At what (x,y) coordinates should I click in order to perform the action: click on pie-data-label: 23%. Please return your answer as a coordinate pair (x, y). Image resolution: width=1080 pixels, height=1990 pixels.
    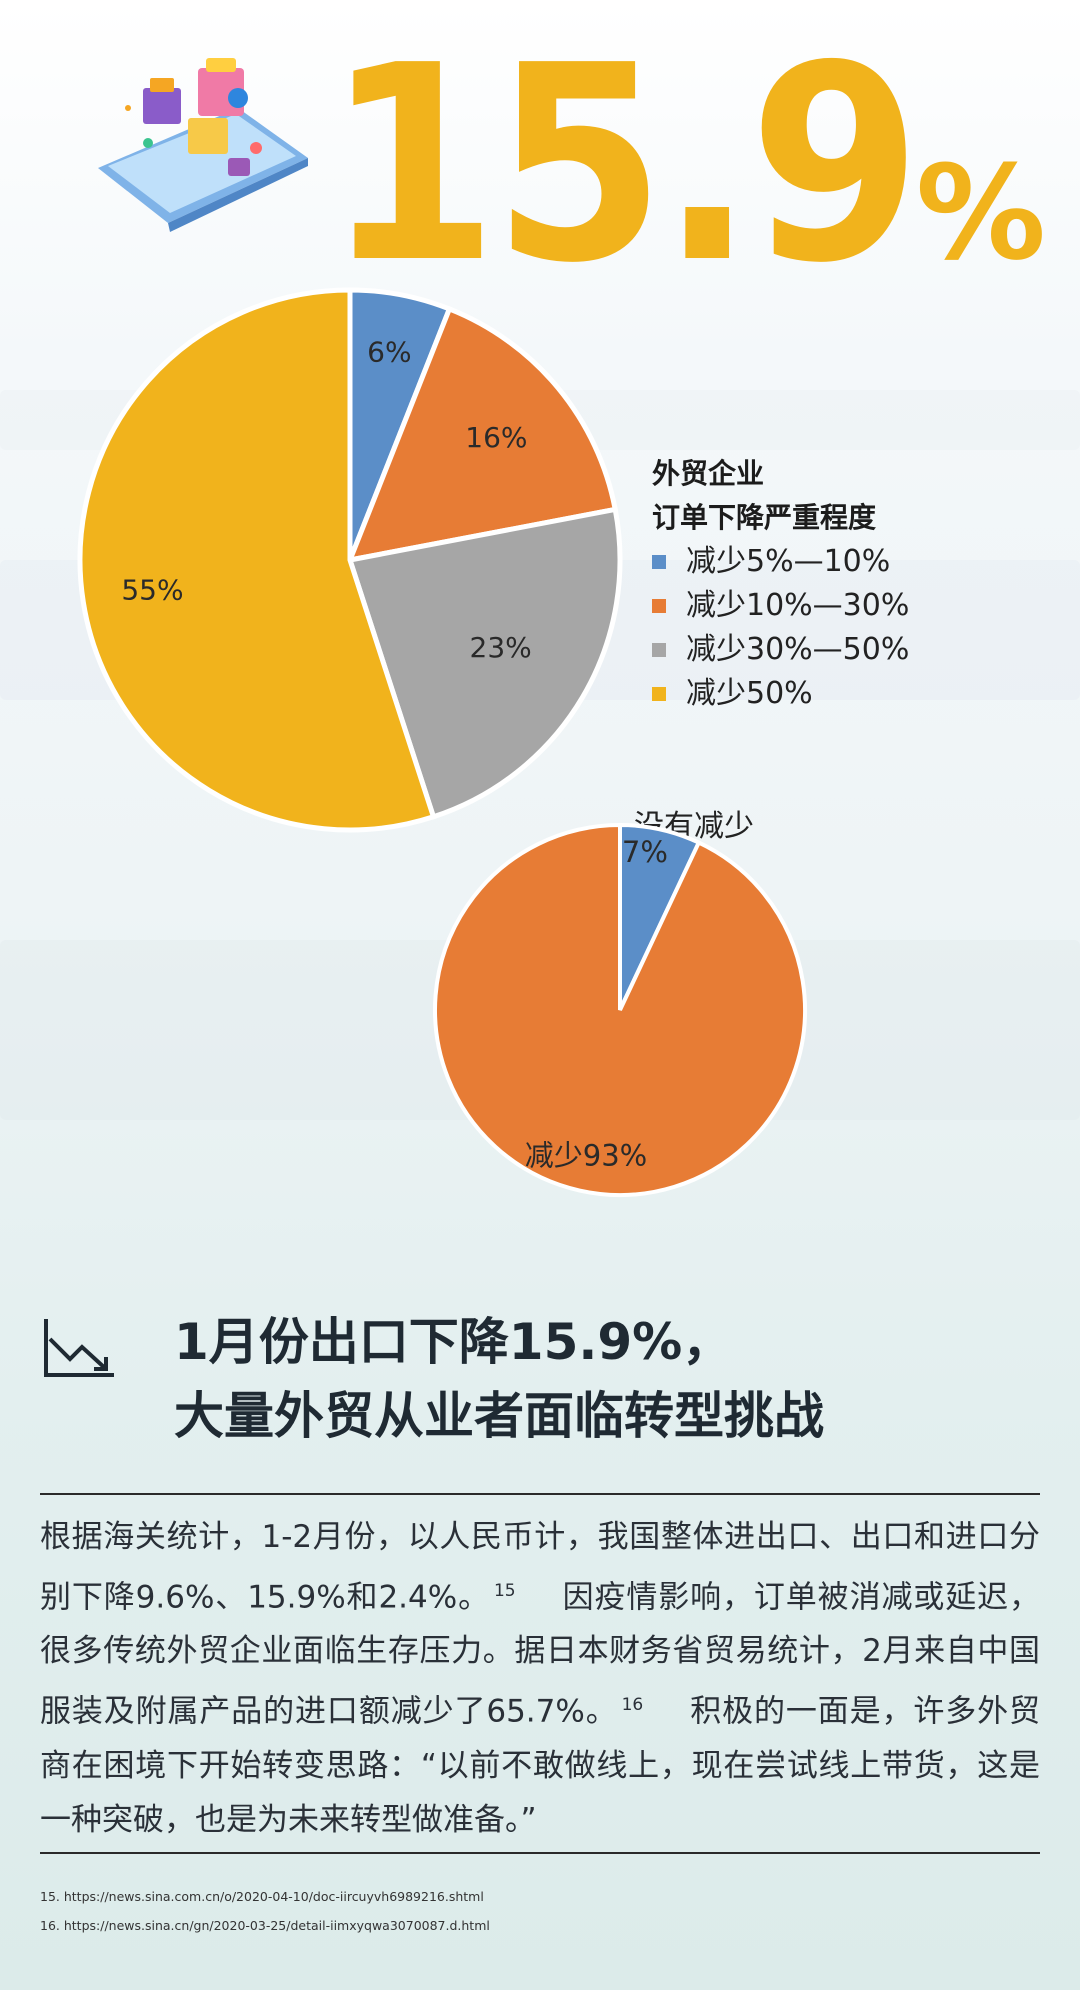
    Looking at the image, I should click on (501, 647).